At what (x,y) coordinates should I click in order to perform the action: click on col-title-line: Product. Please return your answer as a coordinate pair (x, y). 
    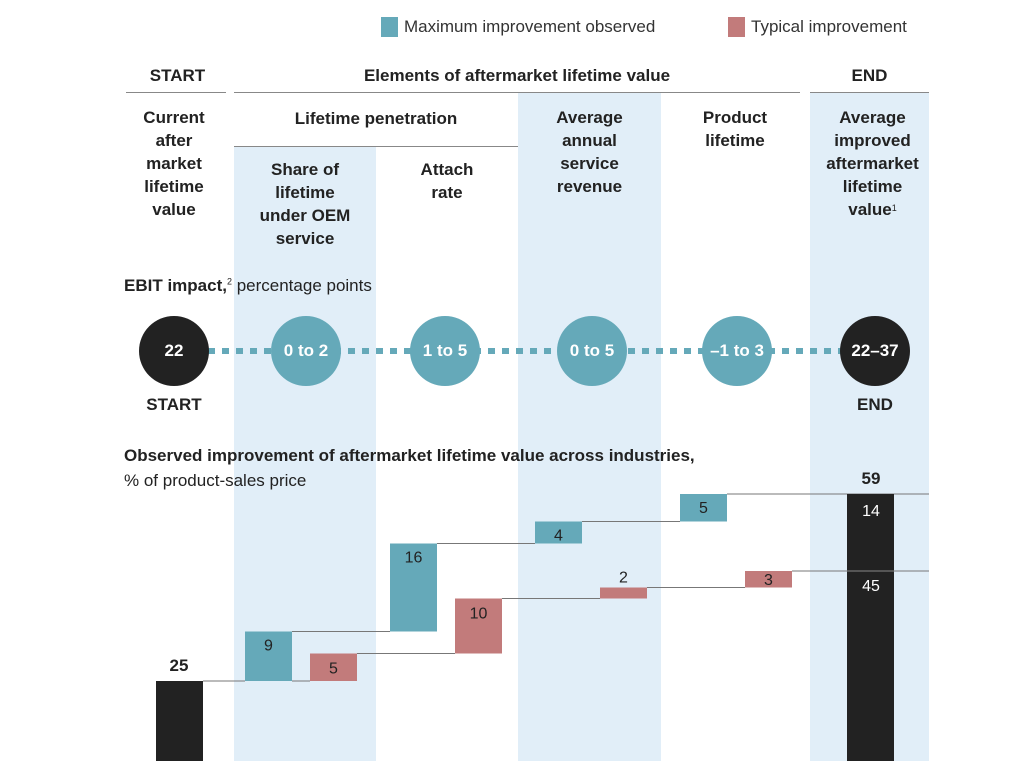
    Looking at the image, I should click on (735, 117).